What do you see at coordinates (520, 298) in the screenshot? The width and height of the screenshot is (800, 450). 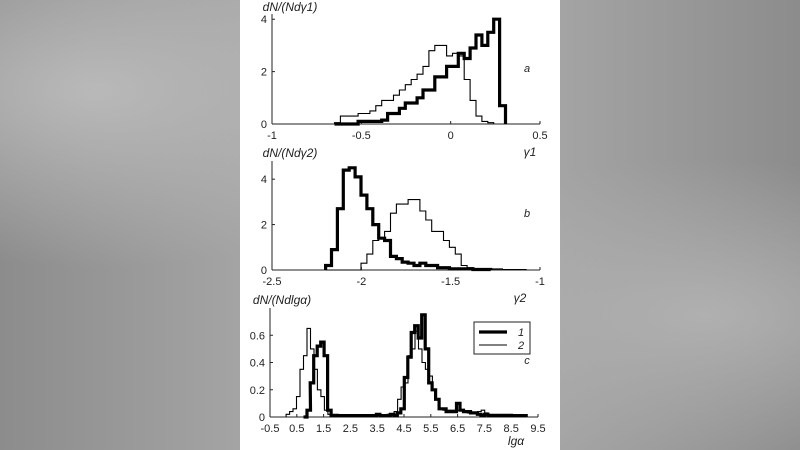 I see `x-axis-label: γ2` at bounding box center [520, 298].